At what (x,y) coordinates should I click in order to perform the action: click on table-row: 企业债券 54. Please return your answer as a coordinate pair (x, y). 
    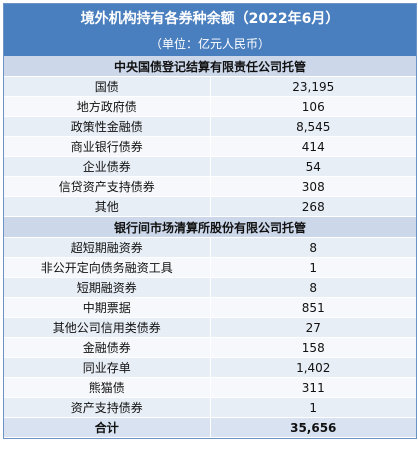
    Looking at the image, I should click on (210, 166).